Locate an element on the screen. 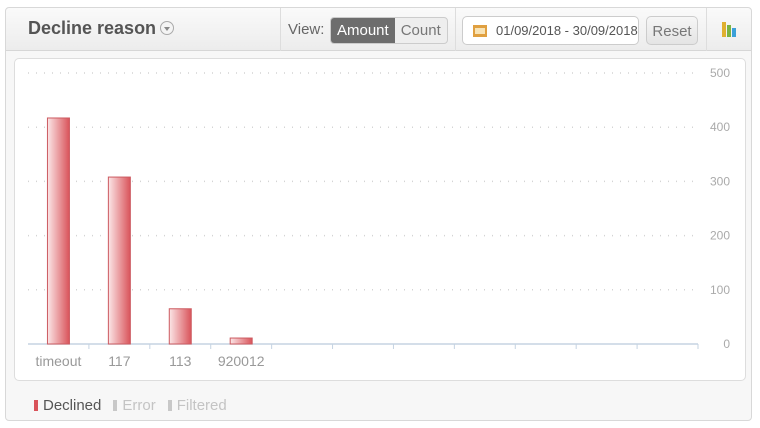  legend-item-declined: Declined is located at coordinates (67, 405).